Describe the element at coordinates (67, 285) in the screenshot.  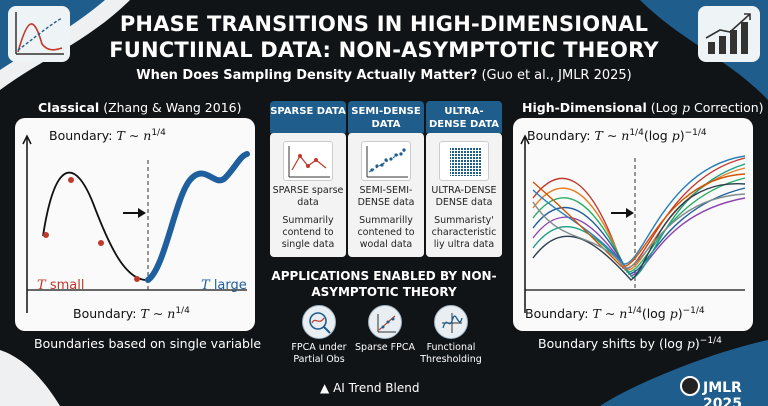
I see `t-small-text: small` at that location.